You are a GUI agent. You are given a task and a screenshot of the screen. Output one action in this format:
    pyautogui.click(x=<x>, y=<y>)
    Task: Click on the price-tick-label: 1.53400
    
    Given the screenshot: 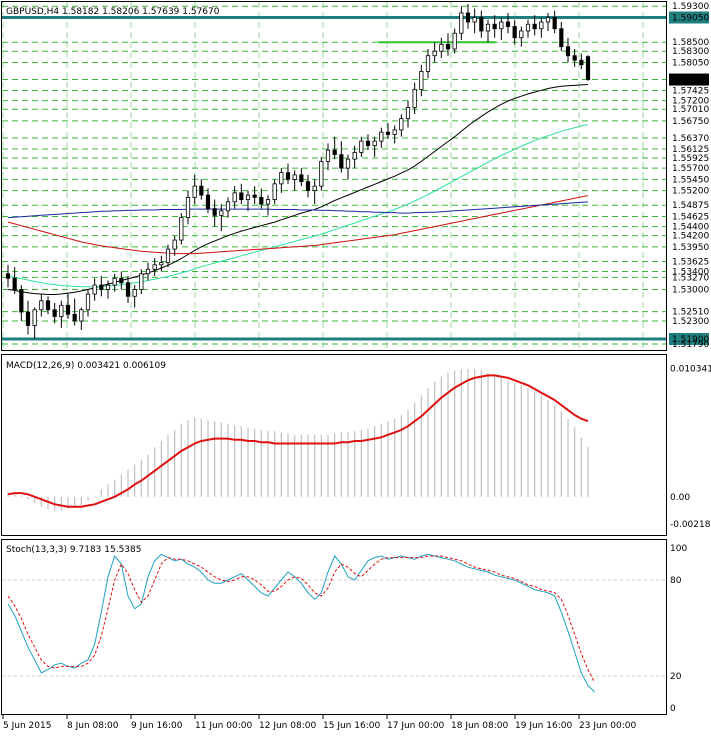 What is the action you would take?
    pyautogui.click(x=690, y=273)
    